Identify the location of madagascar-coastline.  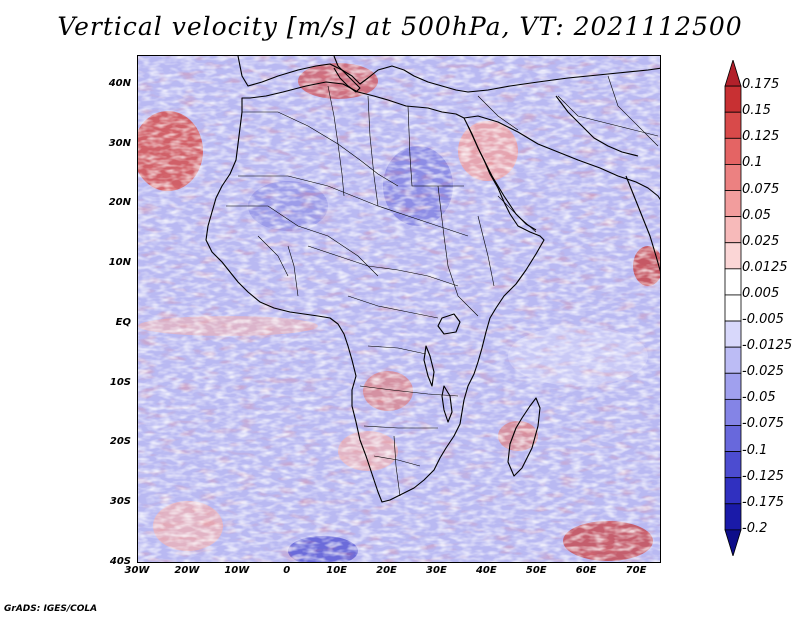
(524, 437).